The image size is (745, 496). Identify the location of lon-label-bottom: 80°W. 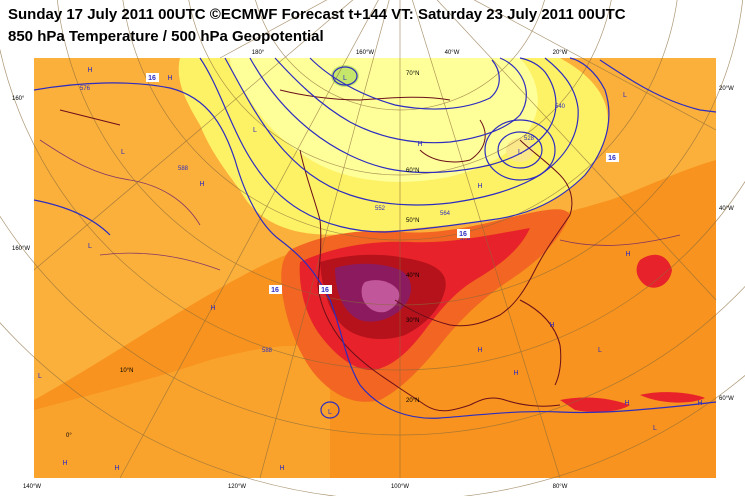
(560, 487).